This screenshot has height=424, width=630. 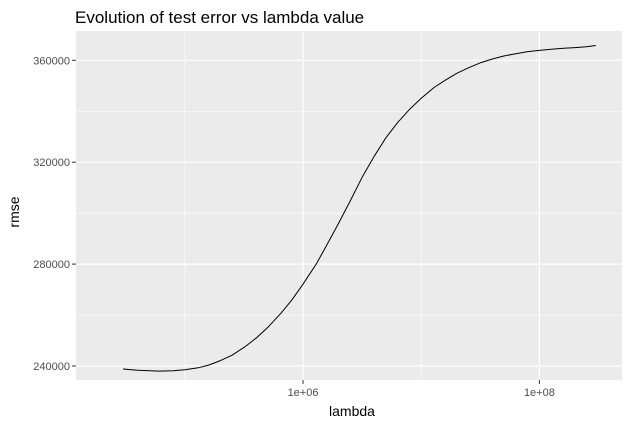 I want to click on y-tick-label: 320000, so click(x=51, y=163).